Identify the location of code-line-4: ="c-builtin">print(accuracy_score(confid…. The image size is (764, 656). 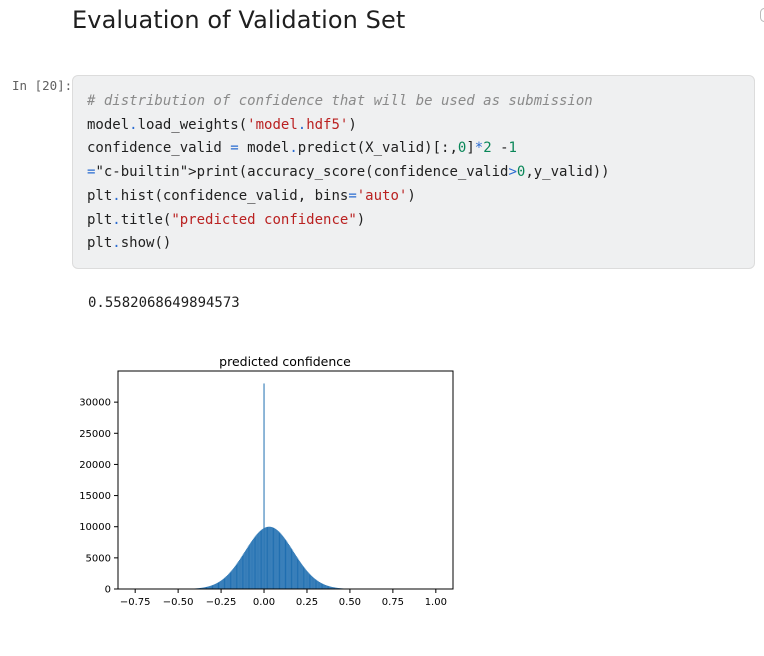
(348, 172).